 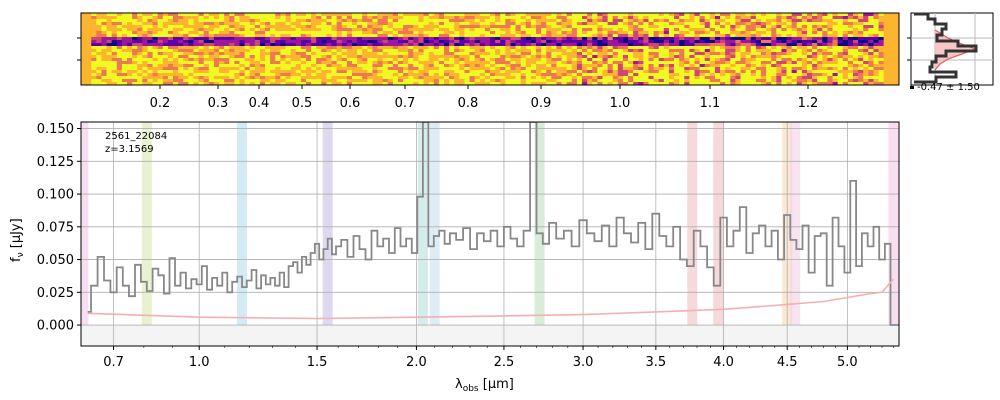 I want to click on x-ticks: 0.7 1.0 1.5 2.0 2.5 3.0 3.5 4.0 4.5 5.0, so click(x=498, y=358).